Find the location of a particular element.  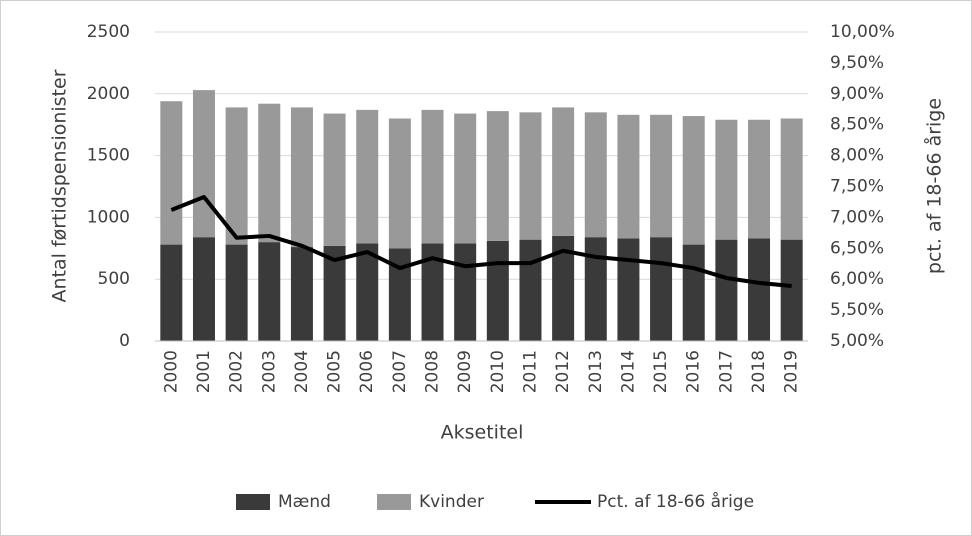

y2-tick-label: 5,00% is located at coordinates (857, 341).